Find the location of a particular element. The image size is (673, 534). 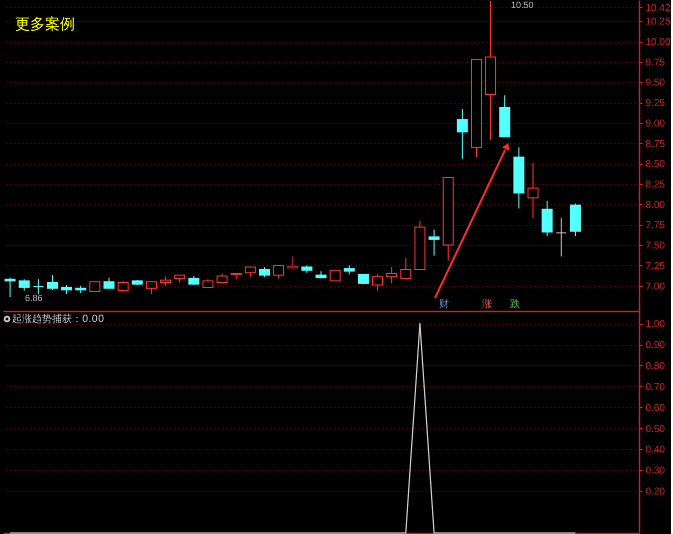

legend-label: 起涨趋势捕获：0.00 is located at coordinates (58, 319).